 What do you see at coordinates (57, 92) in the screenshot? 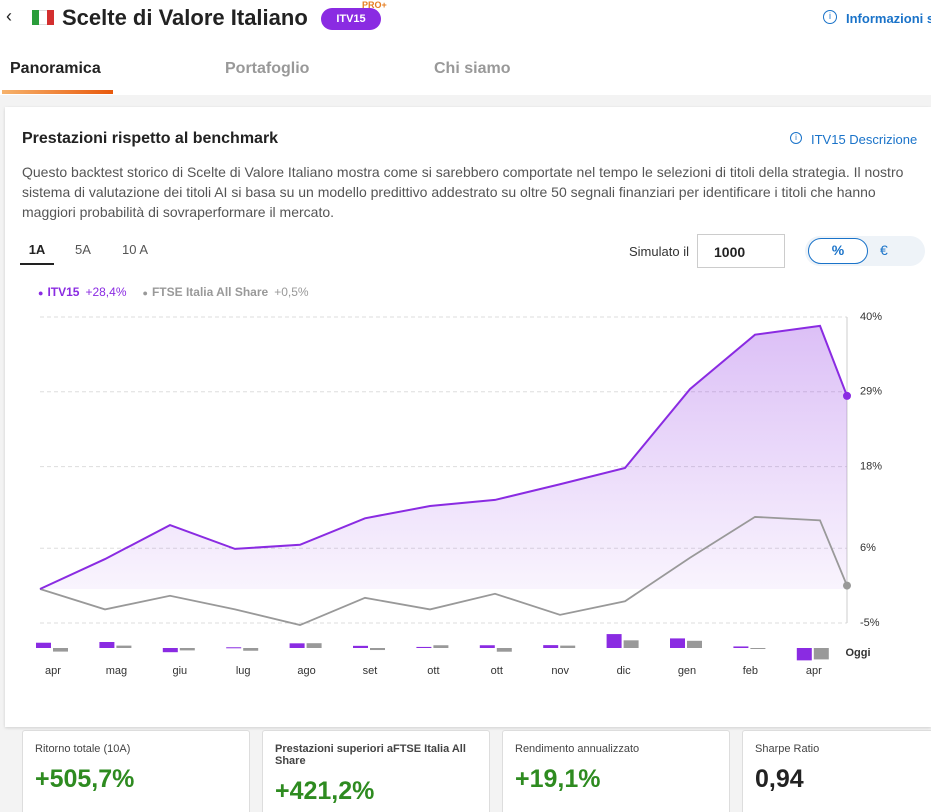
I see `tab-indicator` at bounding box center [57, 92].